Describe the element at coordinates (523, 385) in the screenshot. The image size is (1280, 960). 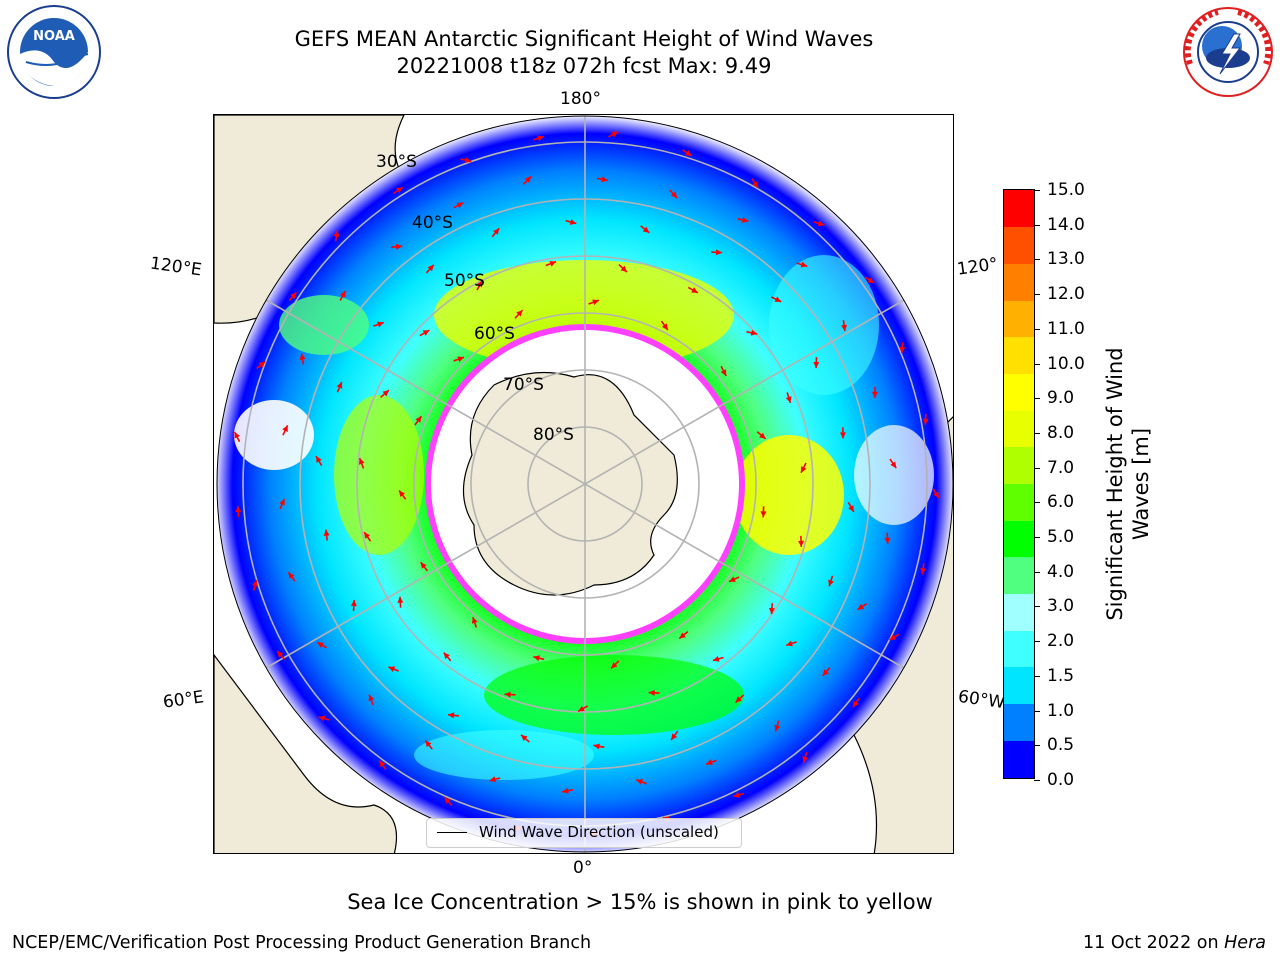
I see `lat-label-70s: 70°S` at that location.